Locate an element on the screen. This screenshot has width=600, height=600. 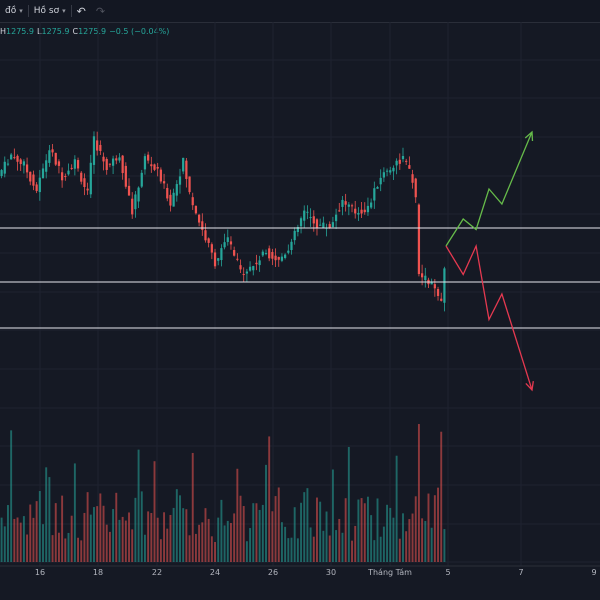
x-tick-label: 18 is located at coordinates (98, 572).